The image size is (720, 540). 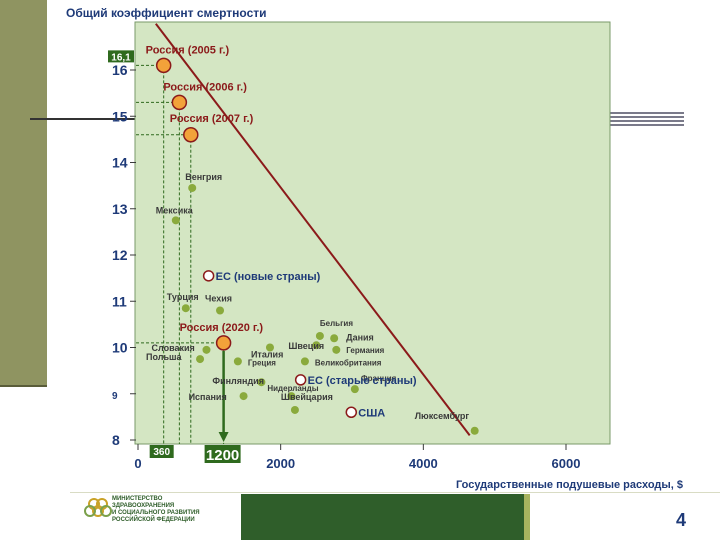 What do you see at coordinates (120, 348) in the screenshot?
I see `y-tick-label: 10` at bounding box center [120, 348].